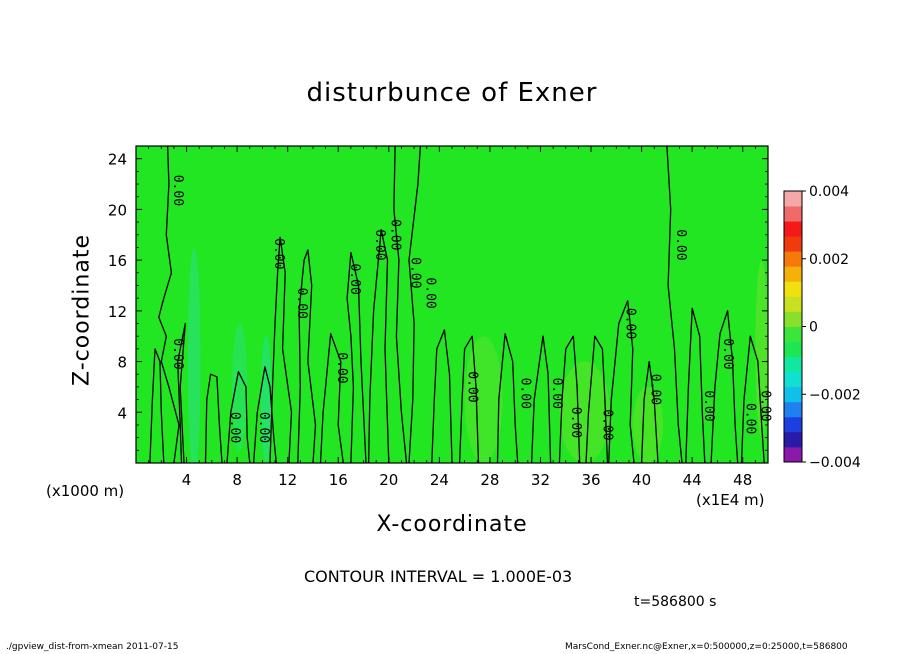 The height and width of the screenshot is (654, 904). What do you see at coordinates (540, 480) in the screenshot?
I see `x-tick-label-7: 32` at bounding box center [540, 480].